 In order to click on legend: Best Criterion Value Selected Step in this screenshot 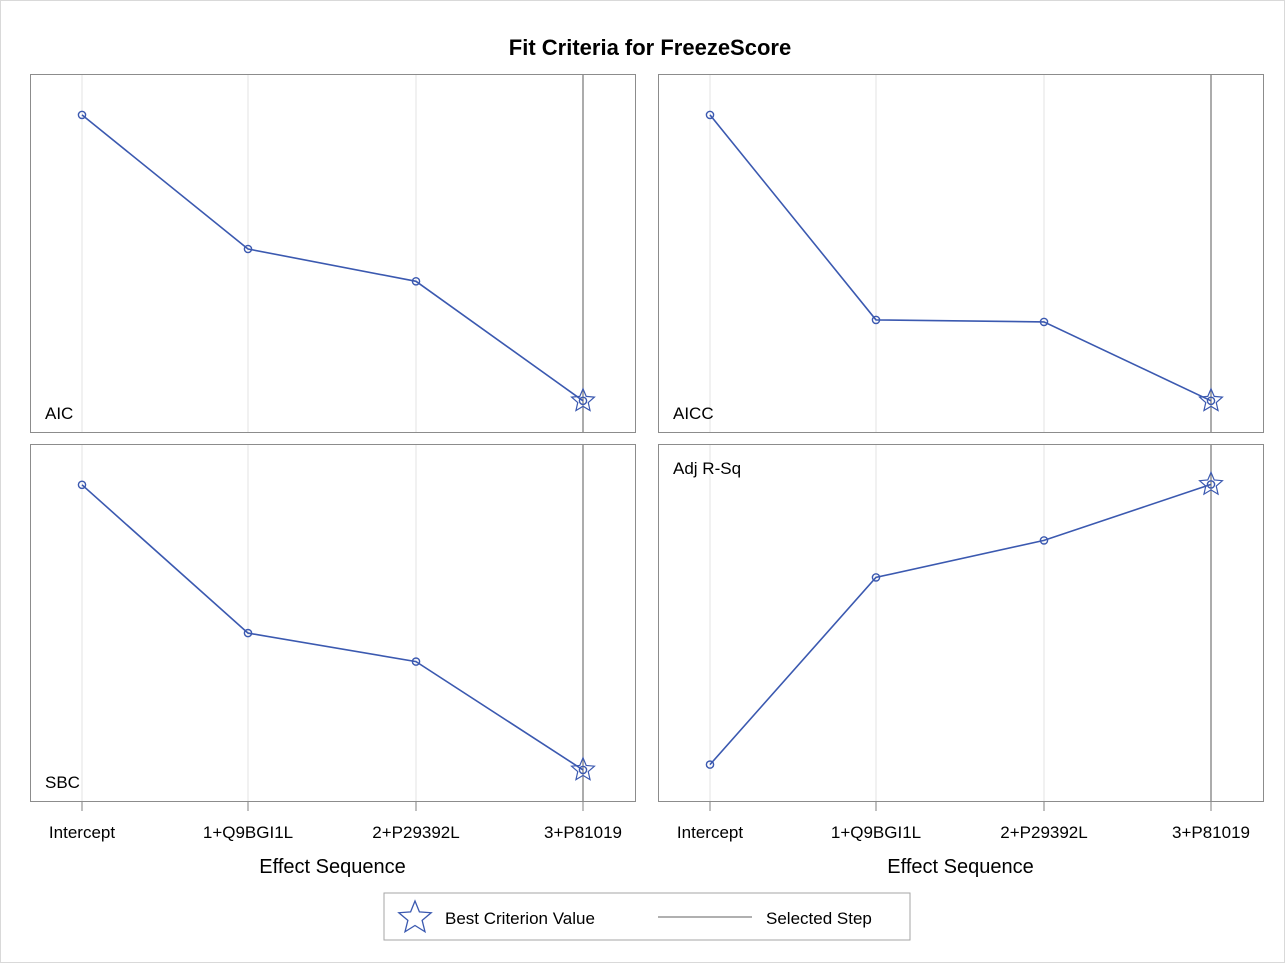, I will do `click(647, 916)`.